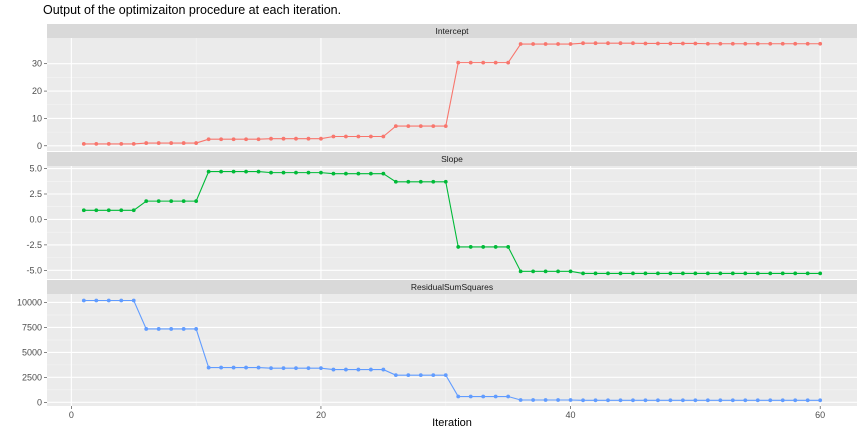 The width and height of the screenshot is (864, 432). I want to click on y-tick-label-intercept: 10, so click(37, 118).